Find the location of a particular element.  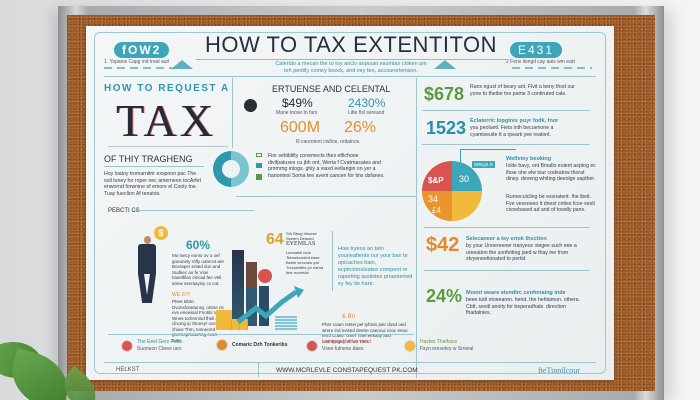

person-body is located at coordinates (147, 259).